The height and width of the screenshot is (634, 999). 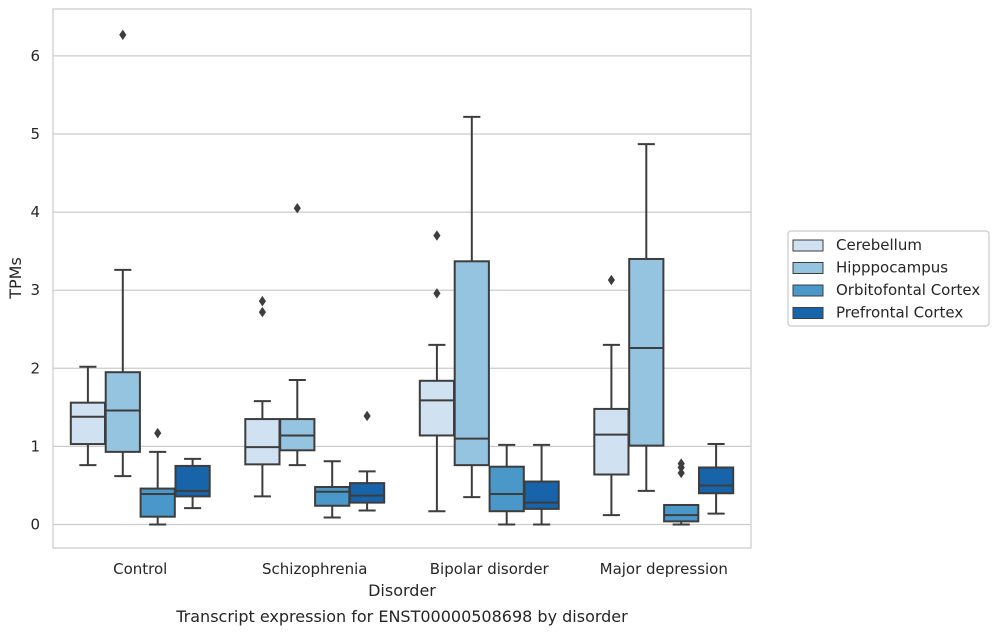 What do you see at coordinates (35, 446) in the screenshot?
I see `y-tick-label: 1` at bounding box center [35, 446].